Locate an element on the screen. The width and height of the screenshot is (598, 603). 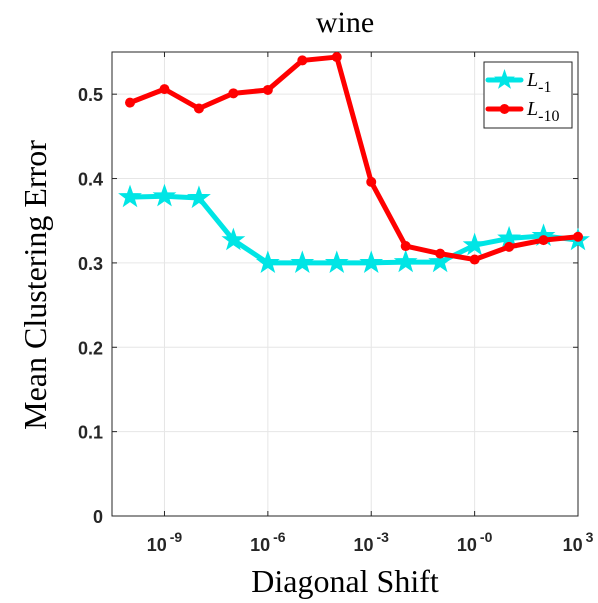
y-tick-label: 0.5 is located at coordinates (90, 95).